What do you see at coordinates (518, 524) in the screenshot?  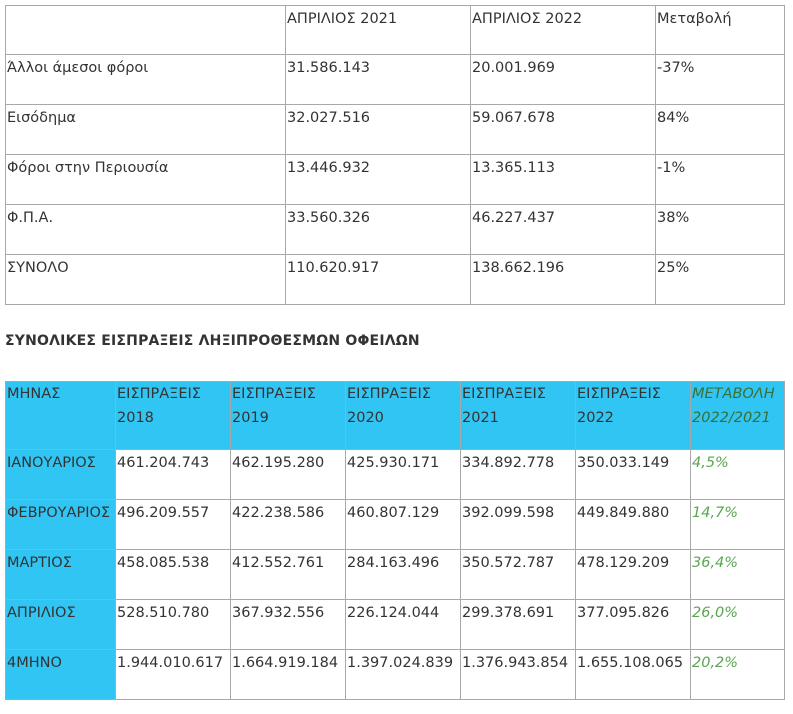 I see `table-cell: 392.099.598` at bounding box center [518, 524].